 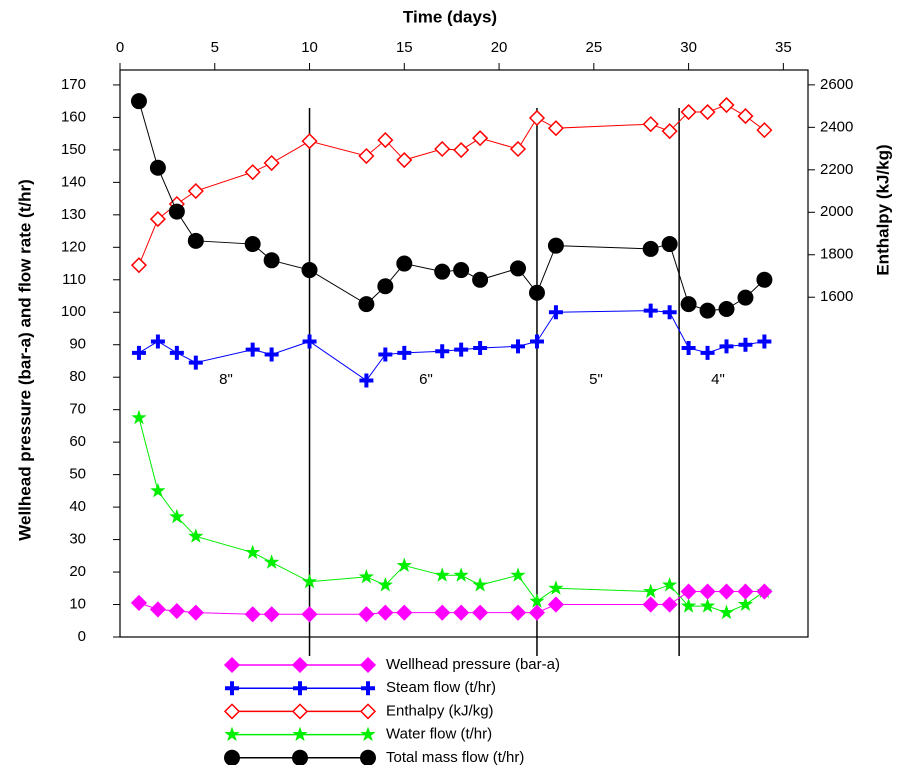 I want to click on legend-label: Total mass flow (t/hr), so click(x=455, y=757).